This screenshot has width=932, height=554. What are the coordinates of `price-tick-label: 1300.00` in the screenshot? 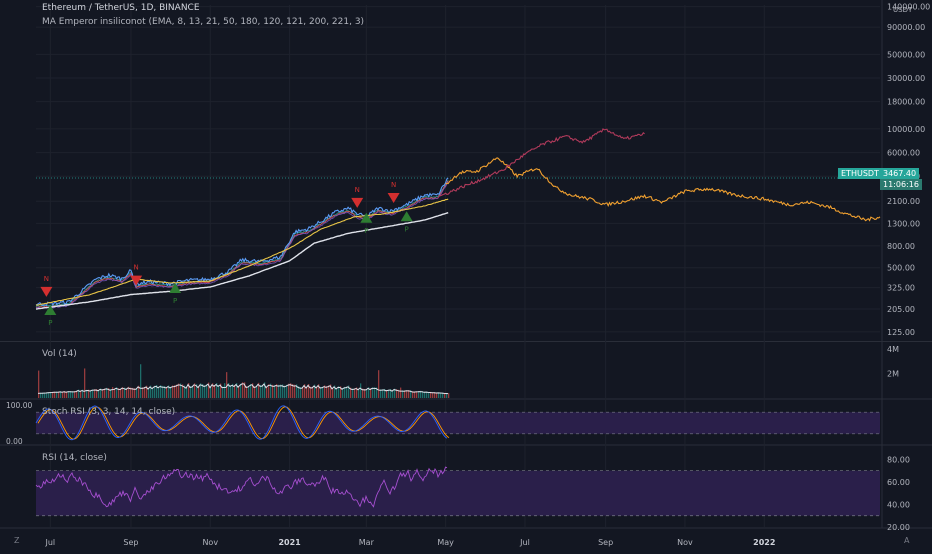 It's located at (903, 223).